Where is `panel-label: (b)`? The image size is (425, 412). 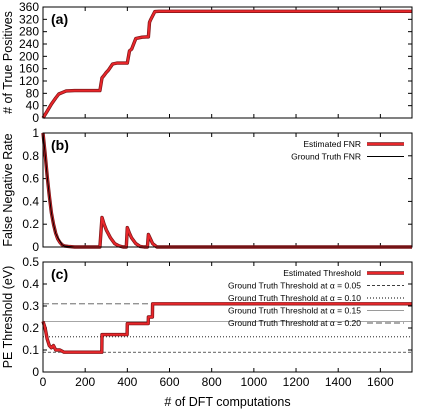
panel-label: (b) is located at coordinates (60, 145).